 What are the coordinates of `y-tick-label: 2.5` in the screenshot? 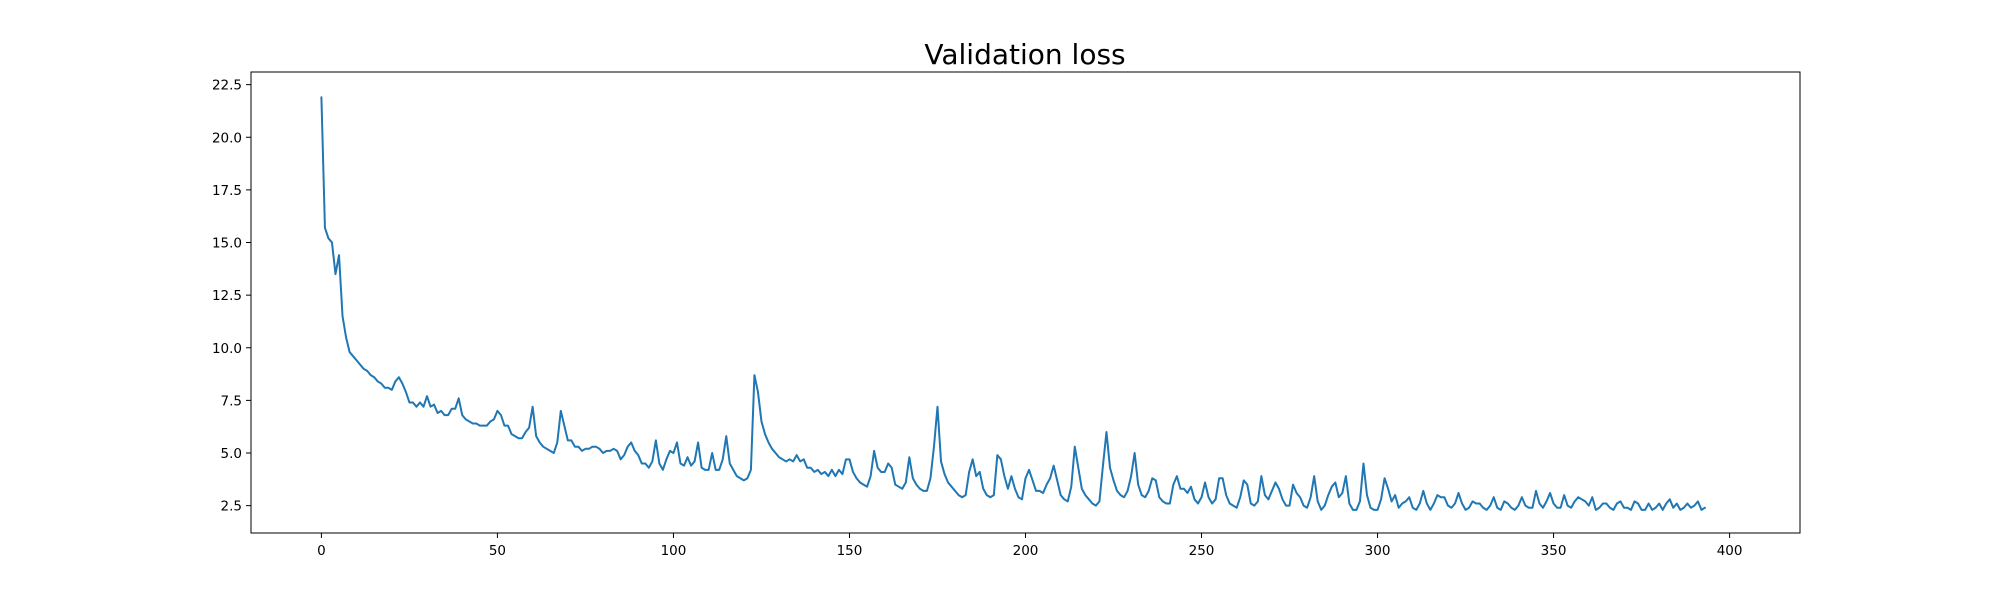 It's located at (231, 507).